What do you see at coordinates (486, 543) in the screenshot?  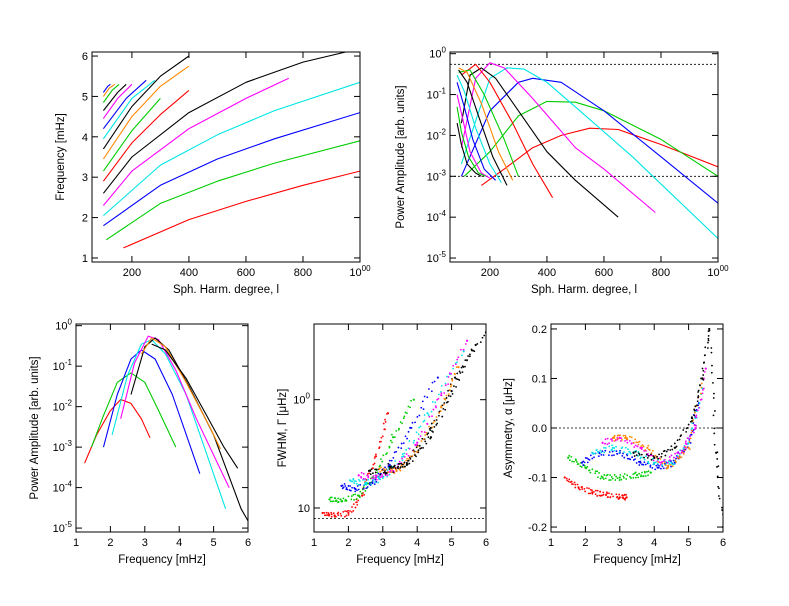 I see `x-tick-label: 6` at bounding box center [486, 543].